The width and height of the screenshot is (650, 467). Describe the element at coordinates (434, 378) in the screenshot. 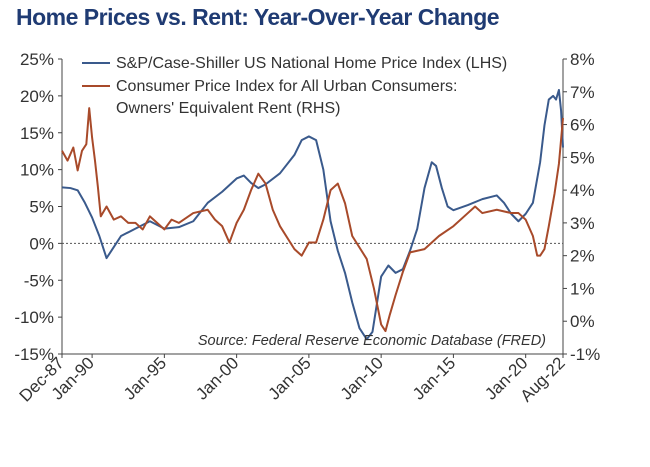

I see `x-tick-label: Jan-15` at that location.